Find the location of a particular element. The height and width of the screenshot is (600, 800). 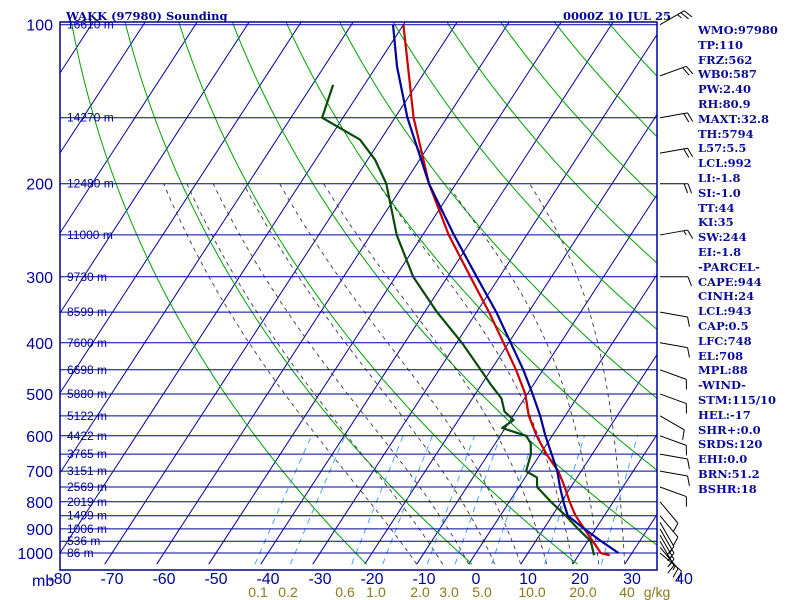

height-label: 3765 m is located at coordinates (87, 454).